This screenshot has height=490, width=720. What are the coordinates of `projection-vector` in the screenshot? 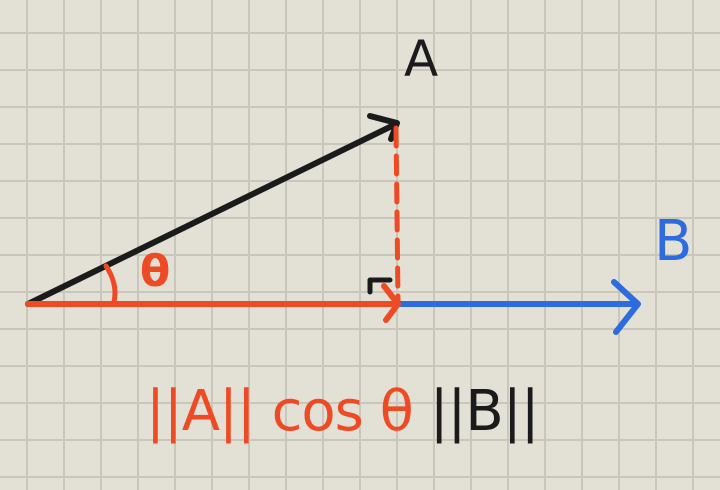 It's located at (213, 303).